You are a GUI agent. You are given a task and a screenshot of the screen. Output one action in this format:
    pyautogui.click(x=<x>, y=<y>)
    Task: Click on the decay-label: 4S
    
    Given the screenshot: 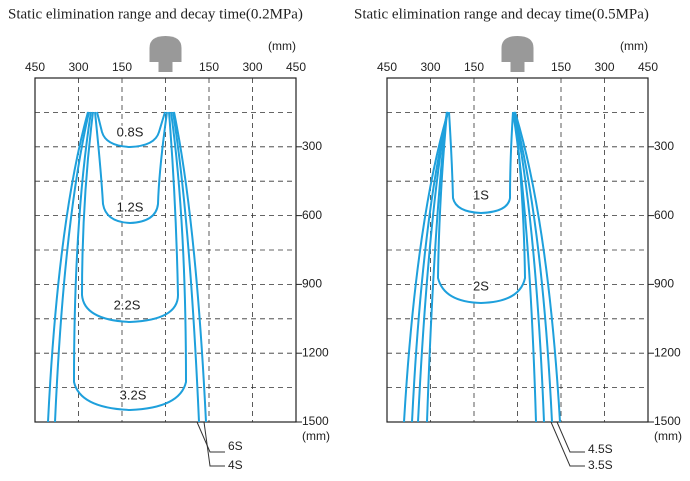 What is the action you would take?
    pyautogui.click(x=235, y=465)
    